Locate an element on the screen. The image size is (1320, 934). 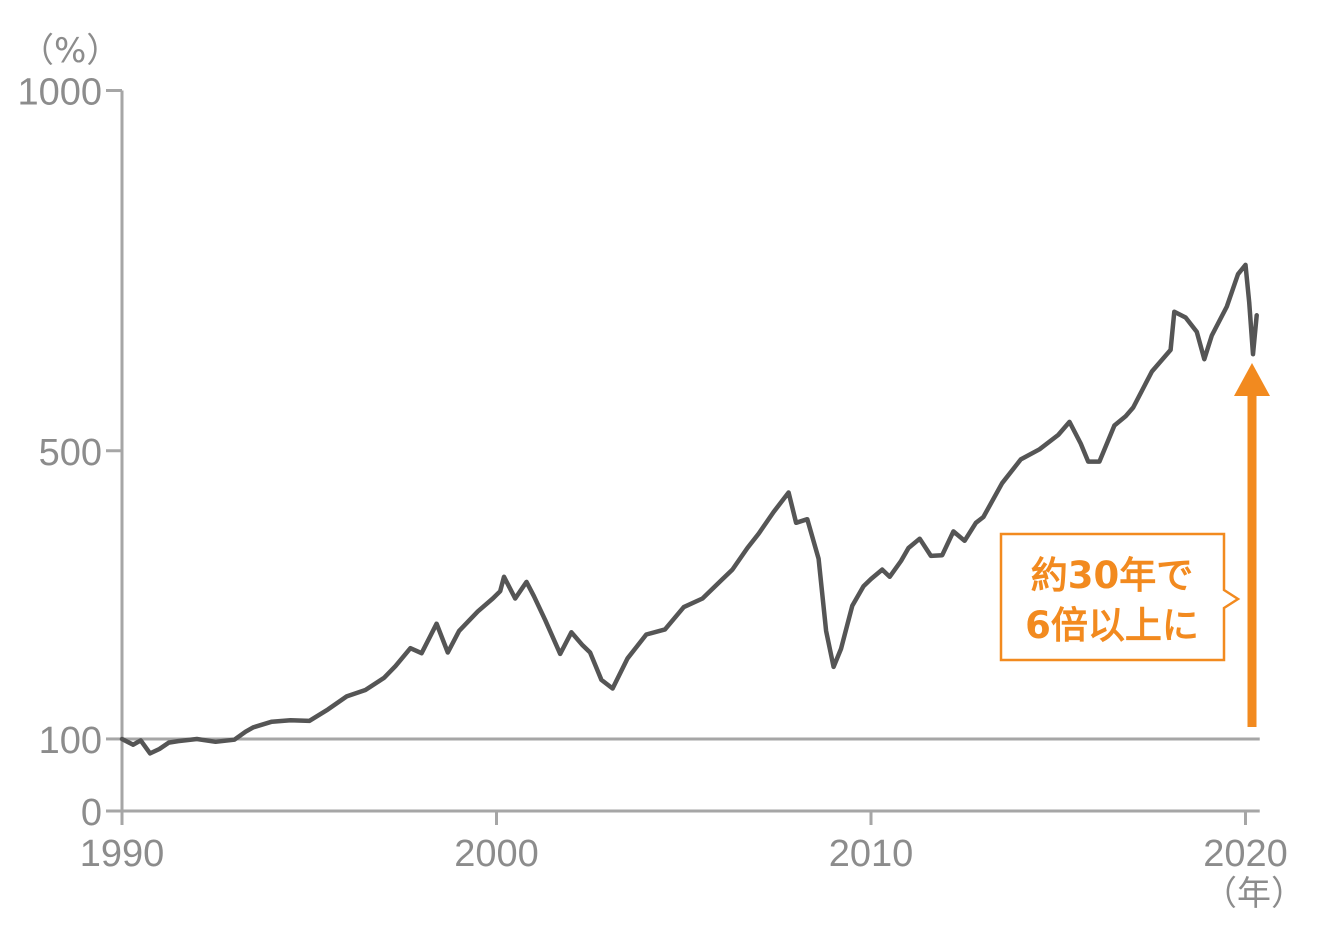
y-tick-label: 500 is located at coordinates (70, 453).